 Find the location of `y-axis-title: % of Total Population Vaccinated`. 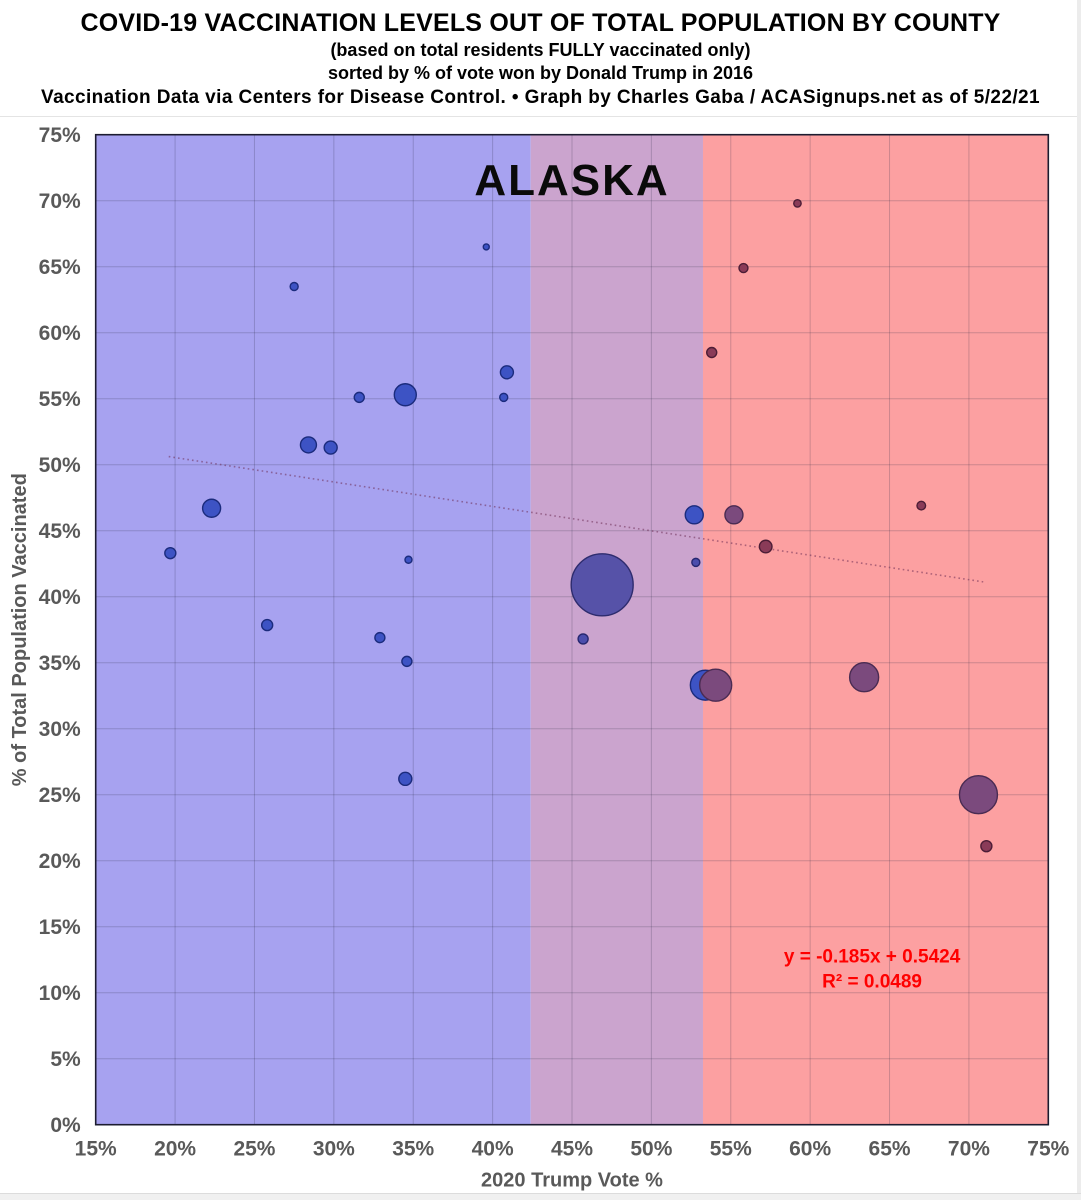

y-axis-title: % of Total Population Vaccinated is located at coordinates (20, 629).